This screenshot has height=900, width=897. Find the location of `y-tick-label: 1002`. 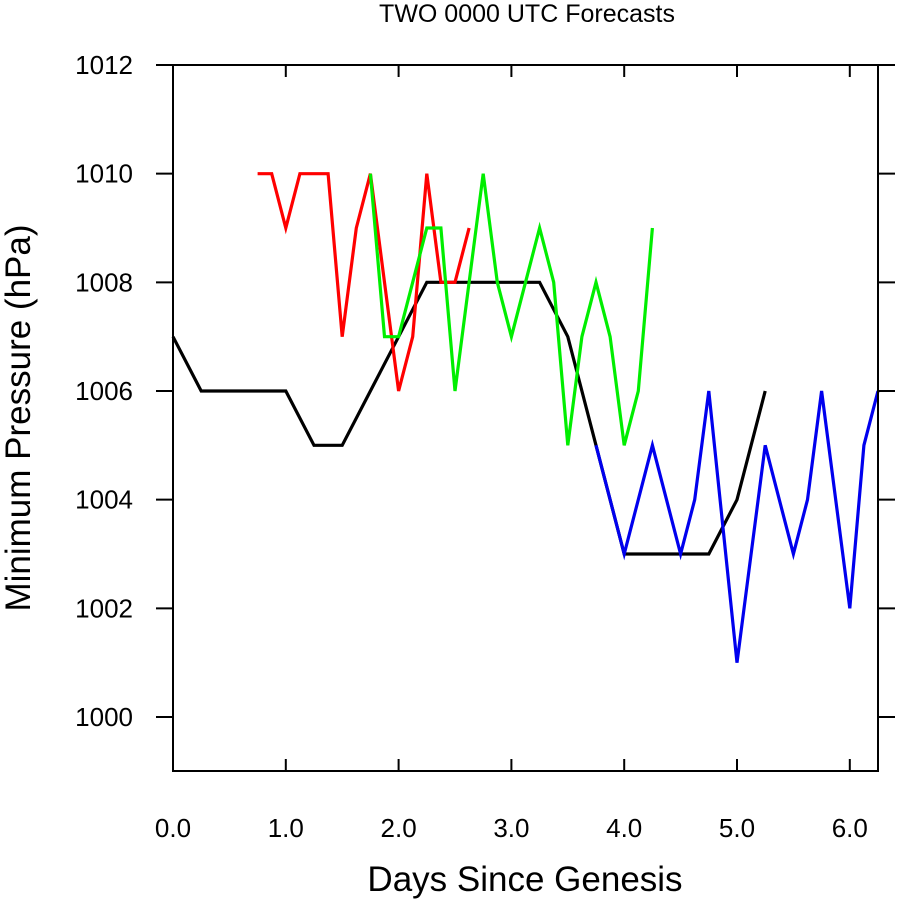

y-tick-label: 1002 is located at coordinates (104, 608).